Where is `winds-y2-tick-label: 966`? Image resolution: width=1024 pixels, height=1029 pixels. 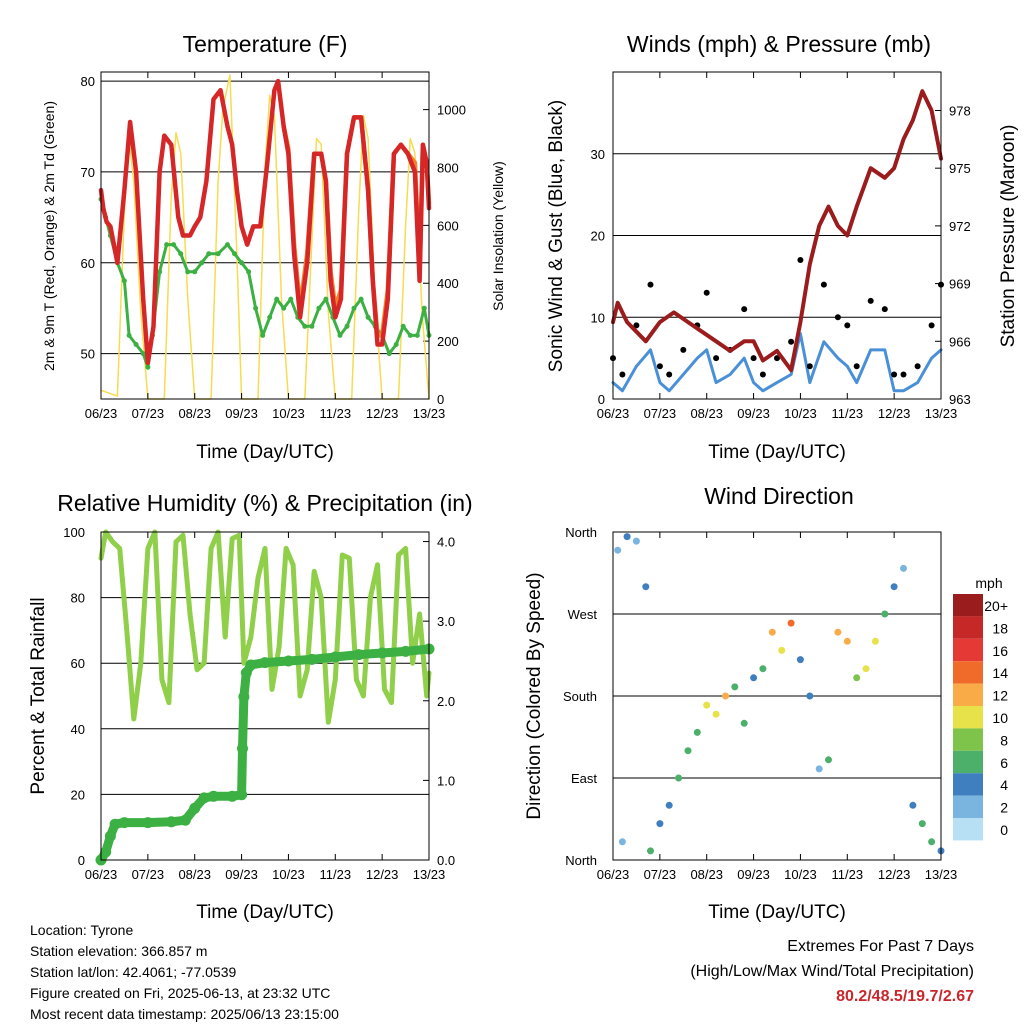 winds-y2-tick-label: 966 is located at coordinates (960, 341).